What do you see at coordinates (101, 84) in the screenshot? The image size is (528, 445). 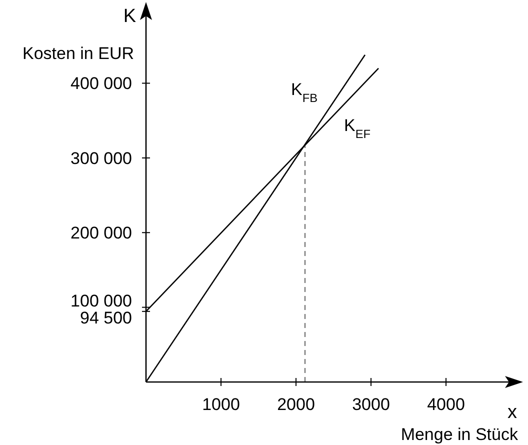 I see `y-tick-label: 400 000` at bounding box center [101, 84].